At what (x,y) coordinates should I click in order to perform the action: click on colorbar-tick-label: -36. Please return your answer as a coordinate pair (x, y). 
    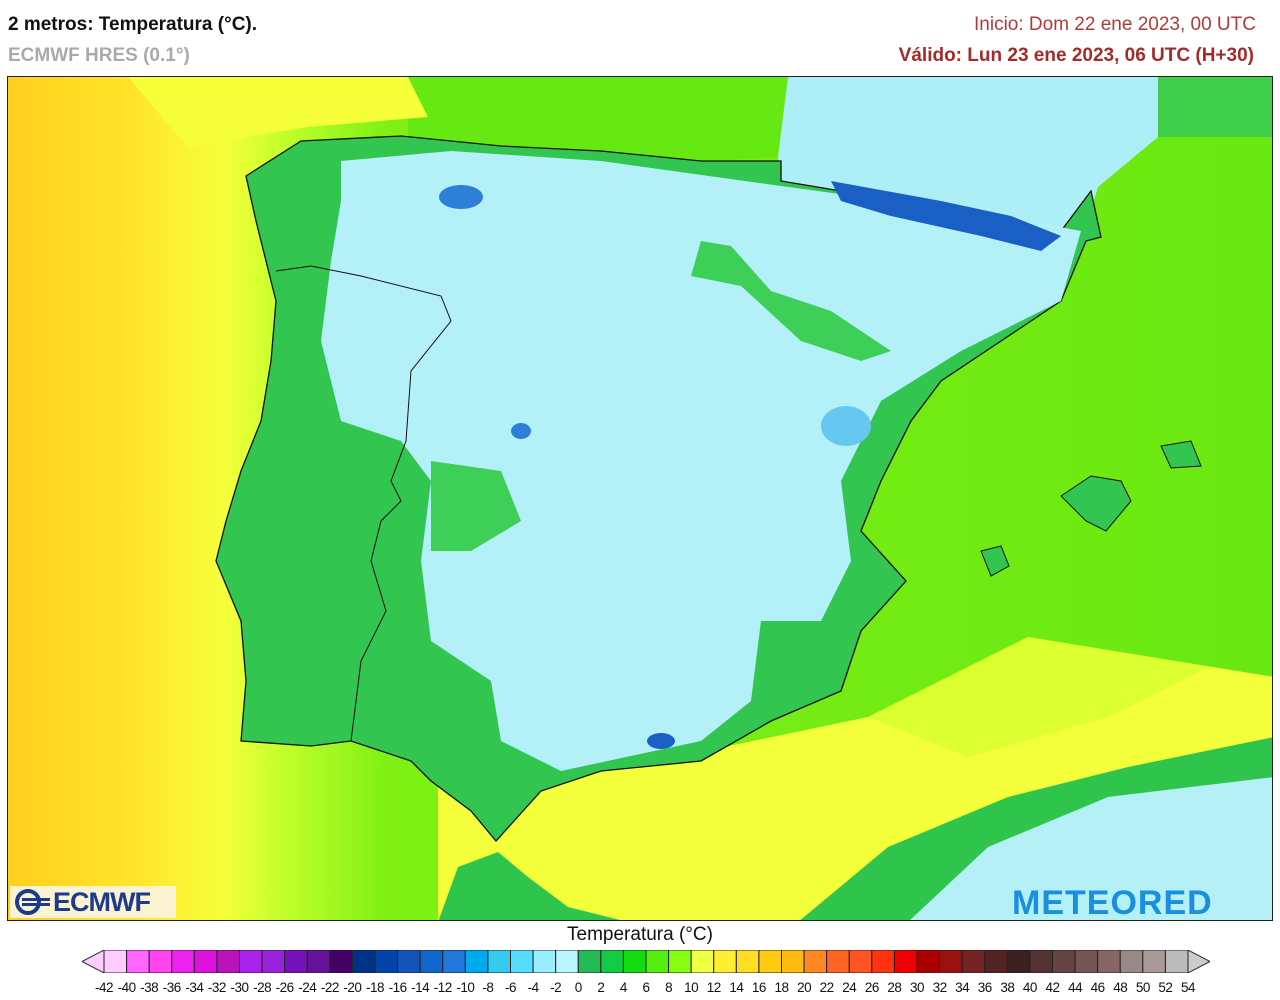
    Looking at the image, I should click on (172, 987).